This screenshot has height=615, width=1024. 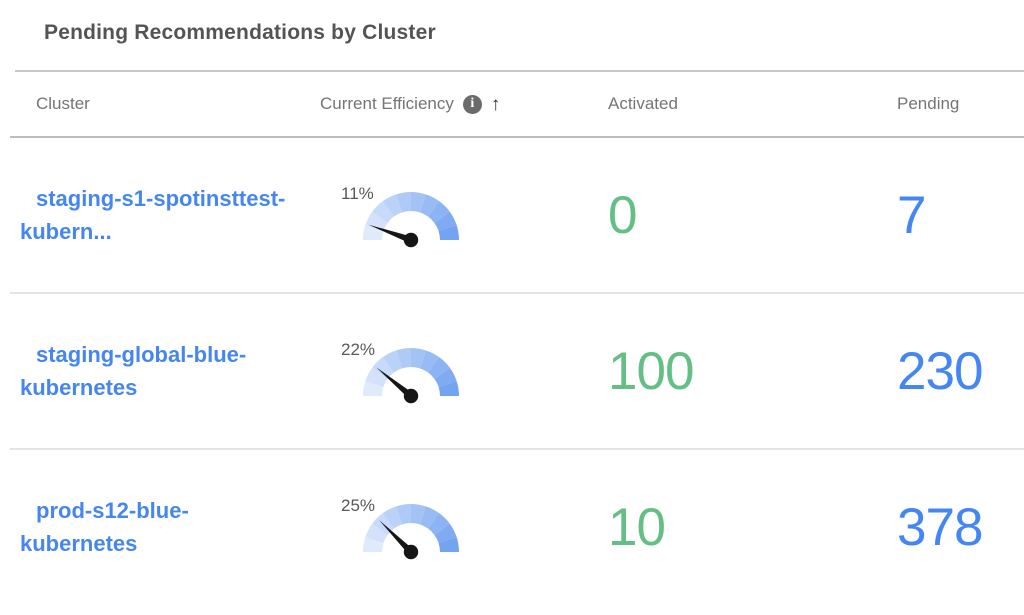 What do you see at coordinates (112, 510) in the screenshot?
I see `cluster-name-line1: prod-s12-blue-` at bounding box center [112, 510].